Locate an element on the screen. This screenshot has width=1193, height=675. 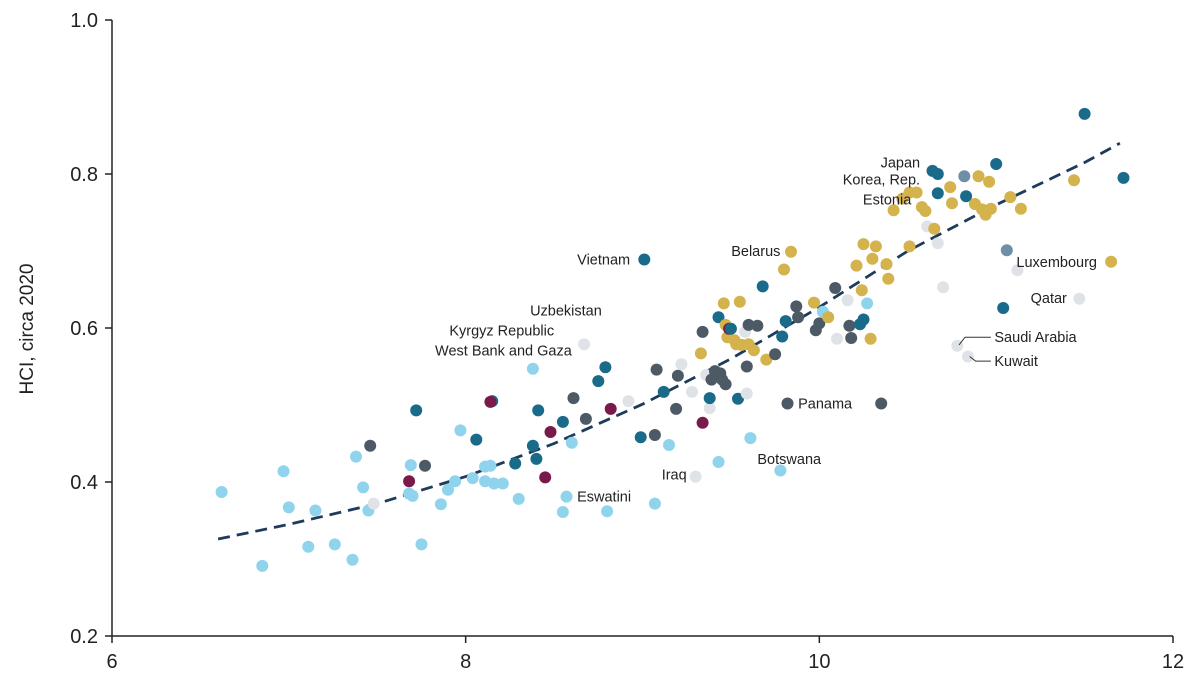
x-tick-label: 6 is located at coordinates (111, 662).